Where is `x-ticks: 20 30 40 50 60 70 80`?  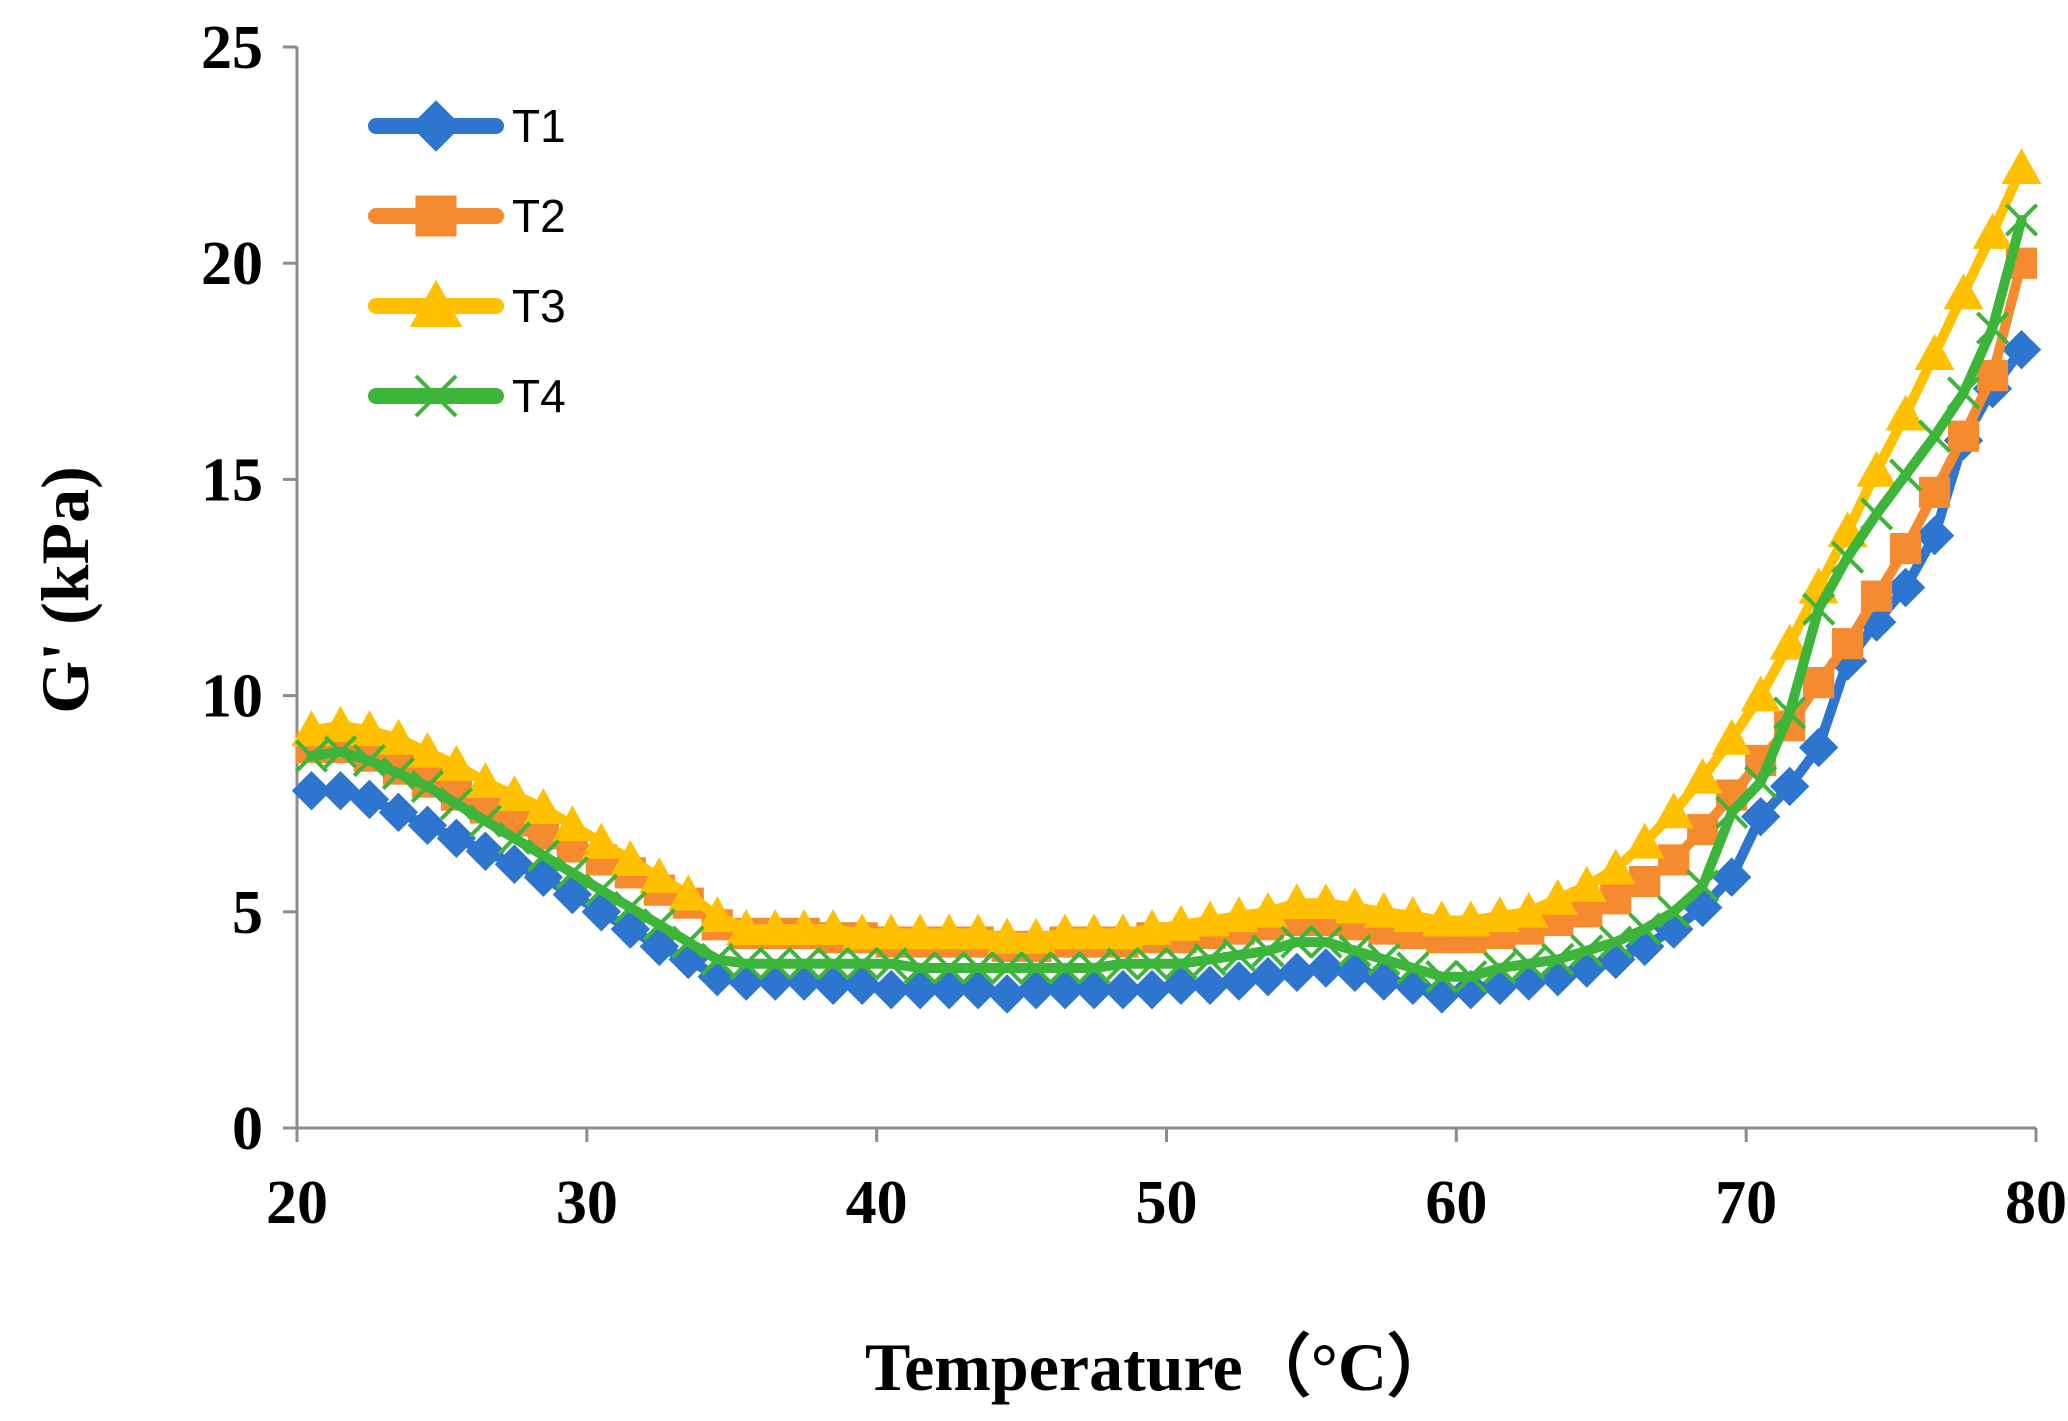
x-ticks: 20 30 40 50 60 70 80 is located at coordinates (1166, 1182).